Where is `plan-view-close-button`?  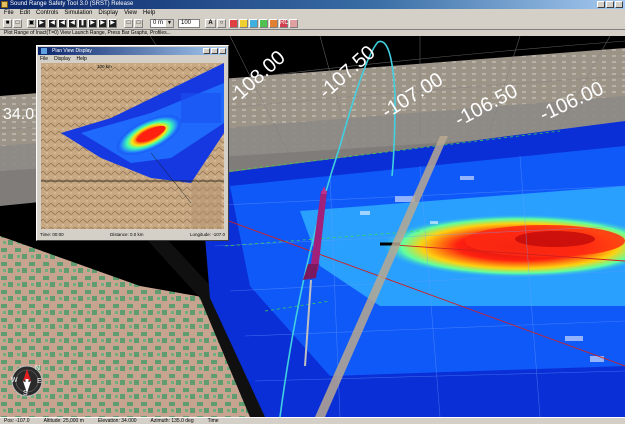
plan-view-close-button is located at coordinates (222, 51).